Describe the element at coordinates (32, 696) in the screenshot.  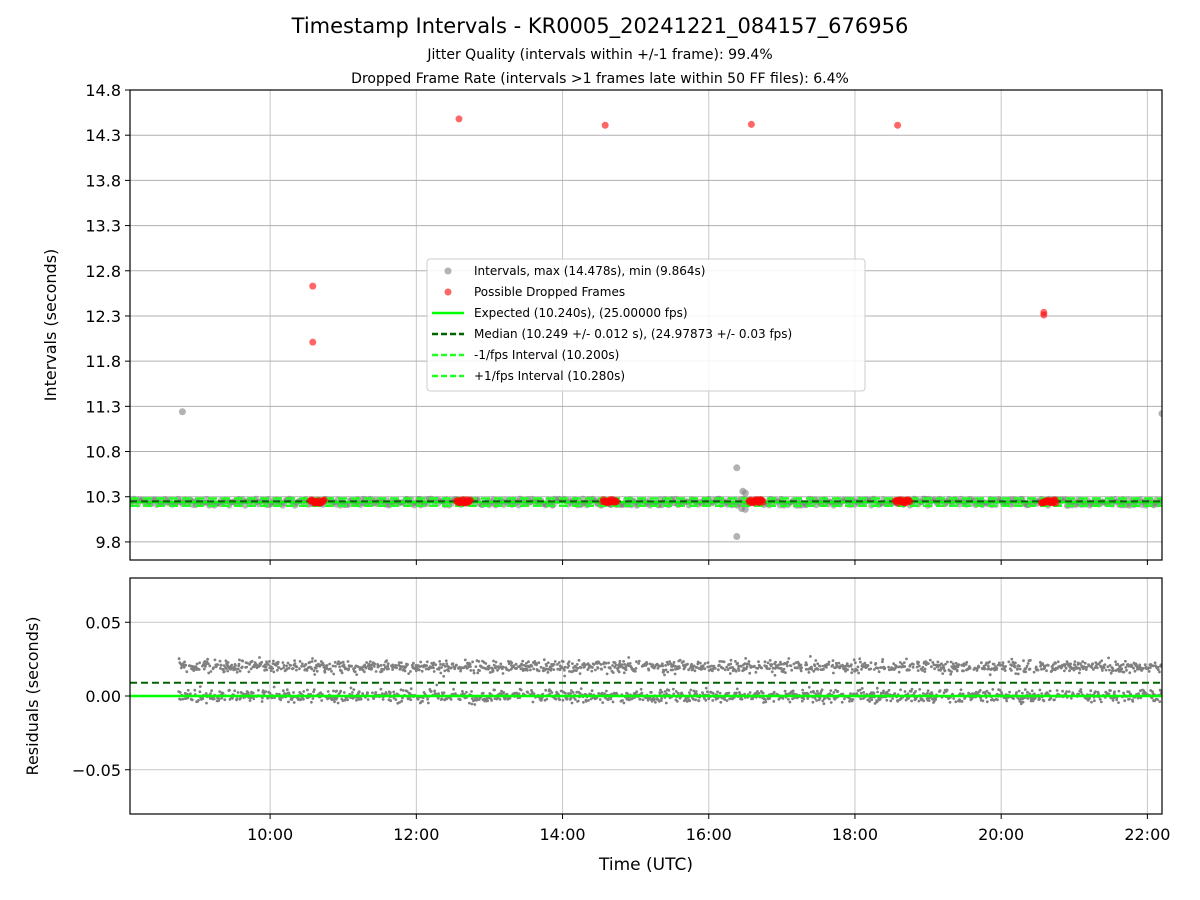
I see `residuals-y-axis-label: Residuals (seconds)` at that location.